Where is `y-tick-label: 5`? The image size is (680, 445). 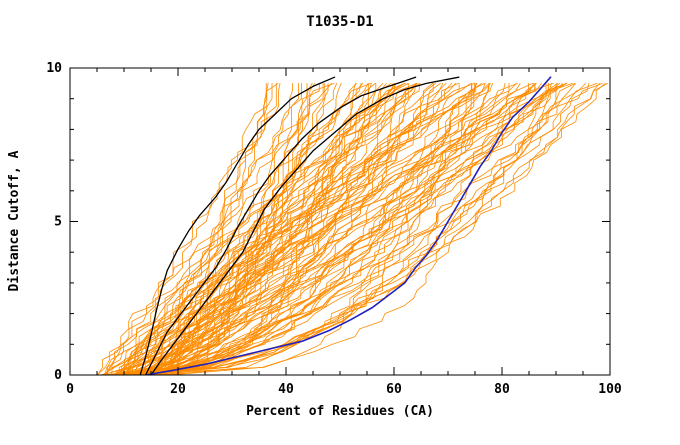 y-tick-label: 5 is located at coordinates (58, 222).